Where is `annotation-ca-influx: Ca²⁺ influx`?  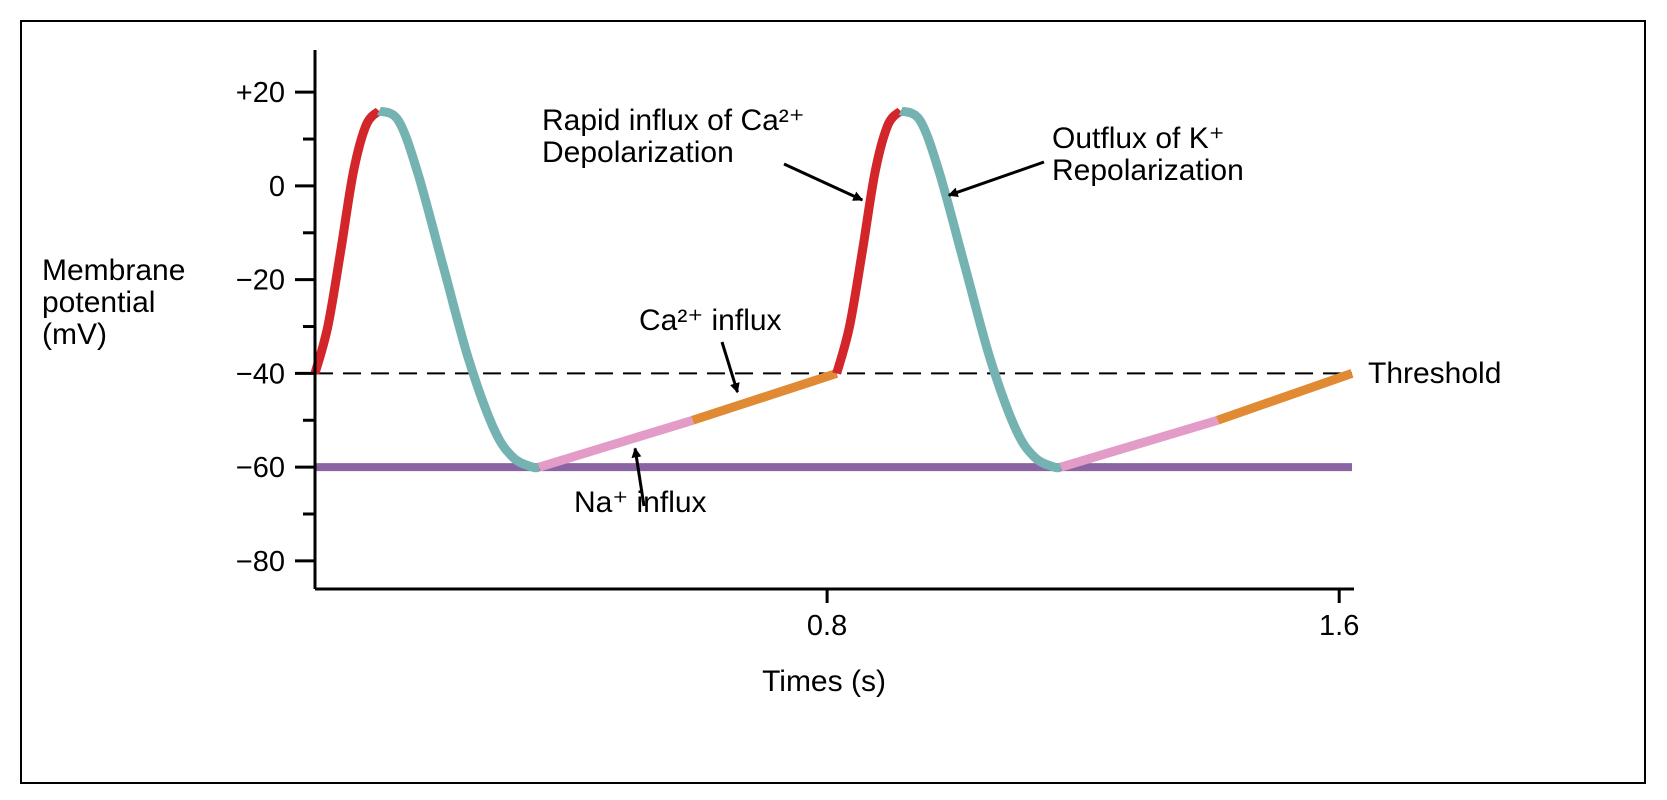 annotation-ca-influx: Ca²⁺ influx is located at coordinates (710, 349).